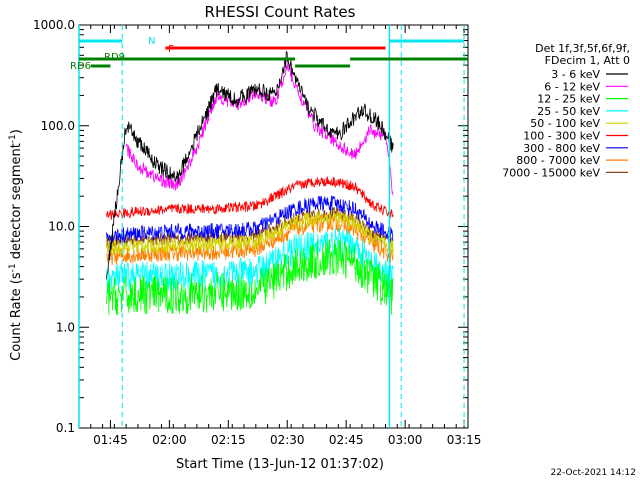  Describe the element at coordinates (565, 123) in the screenshot. I see `legend-label: 50 - 100 keV` at that location.